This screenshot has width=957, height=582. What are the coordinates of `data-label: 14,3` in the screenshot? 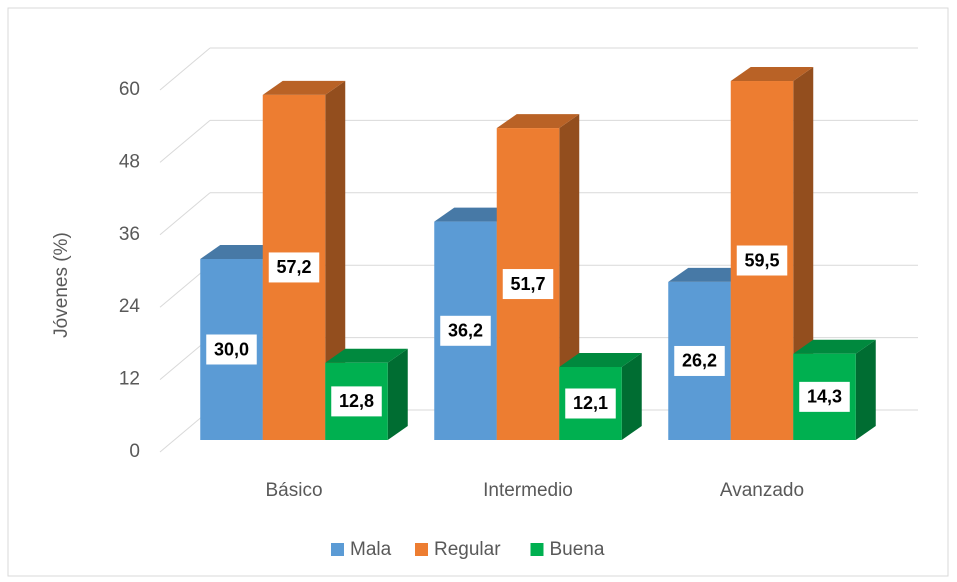 It's located at (824, 397).